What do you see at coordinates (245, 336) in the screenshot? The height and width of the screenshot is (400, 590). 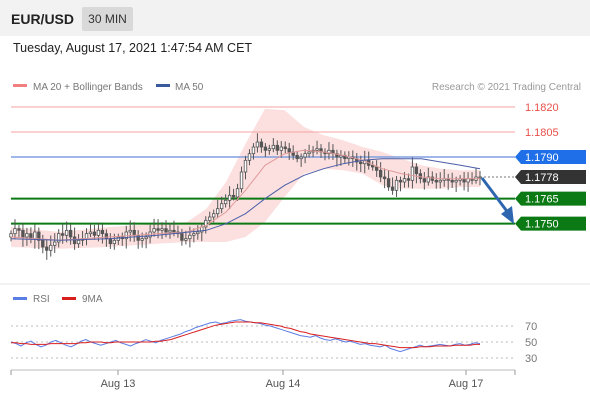 I see `rsi-line` at bounding box center [245, 336].